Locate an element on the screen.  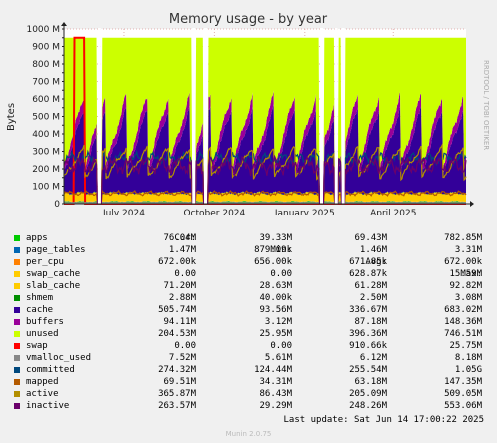
legend-avg: 61.28M is located at coordinates (370, 286).